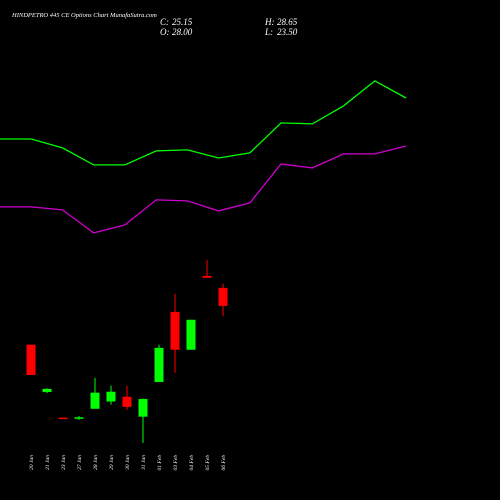 The height and width of the screenshot is (500, 500). What do you see at coordinates (165, 32) in the screenshot?
I see `stat-label: O:` at bounding box center [165, 32].